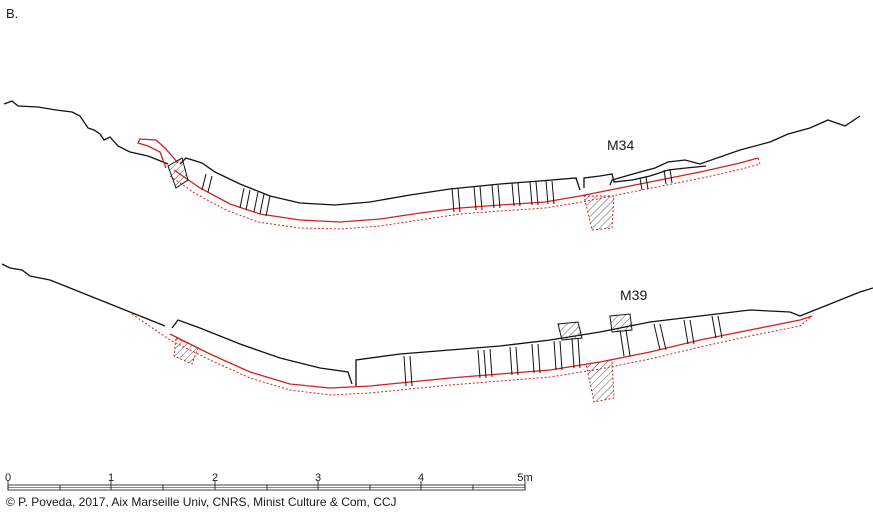 This screenshot has height=513, width=873. What do you see at coordinates (437, 192) in the screenshot?
I see `m34-frames` at bounding box center [437, 192].